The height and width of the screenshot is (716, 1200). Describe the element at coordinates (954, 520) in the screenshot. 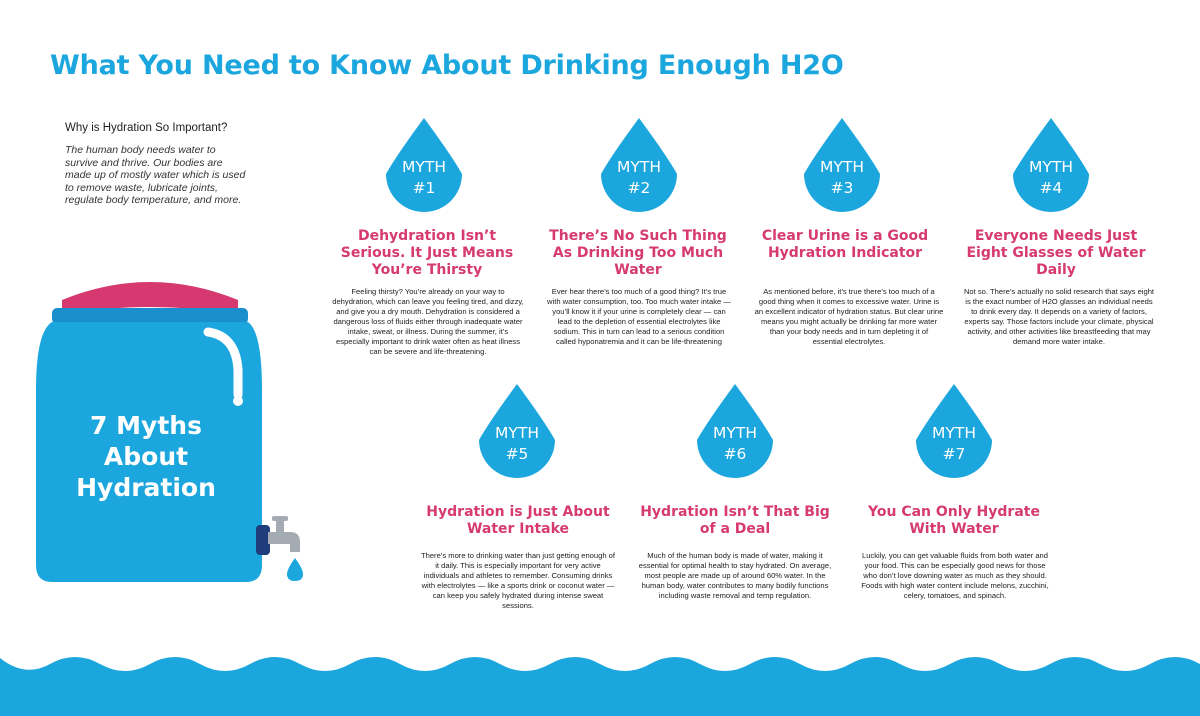

I see `myth-heading: You Can Only Hydrate With Water` at that location.